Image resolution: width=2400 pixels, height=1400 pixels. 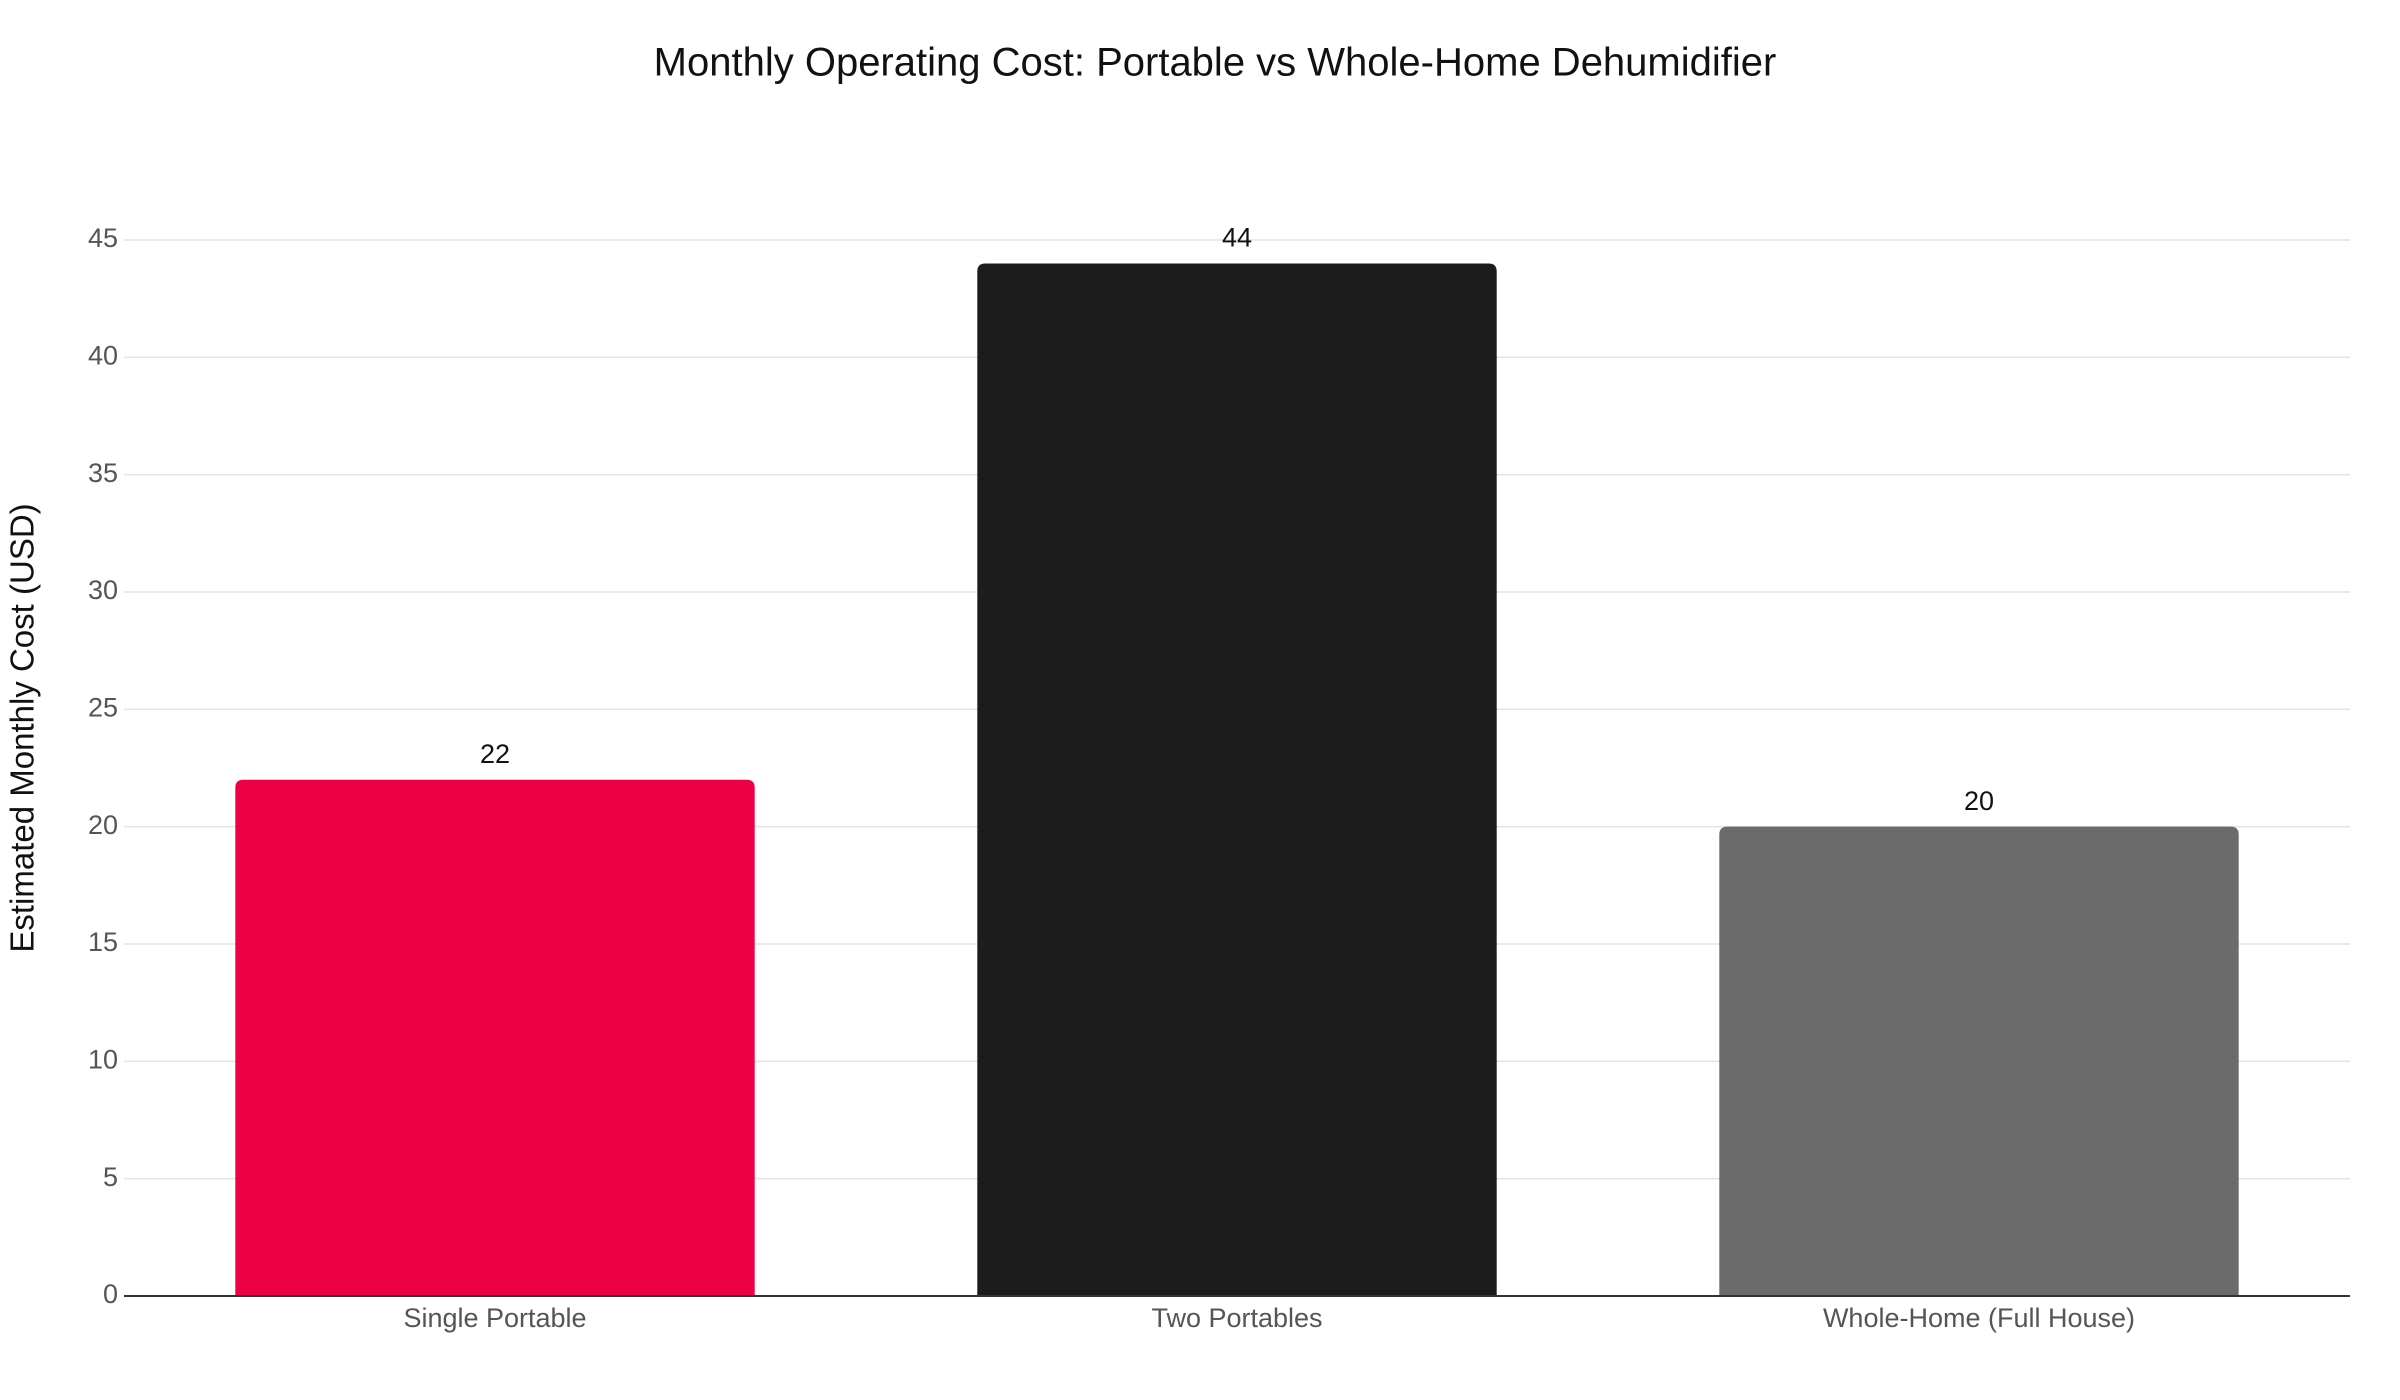 I want to click on y-tick-label: 25, so click(x=103, y=707).